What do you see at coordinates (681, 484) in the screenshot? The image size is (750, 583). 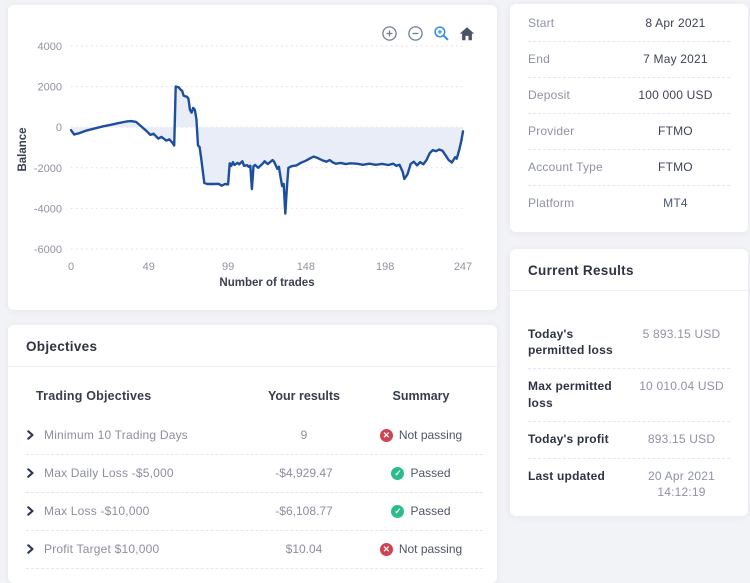 I see `result-value: 20 Apr 2021 14:12:19` at bounding box center [681, 484].